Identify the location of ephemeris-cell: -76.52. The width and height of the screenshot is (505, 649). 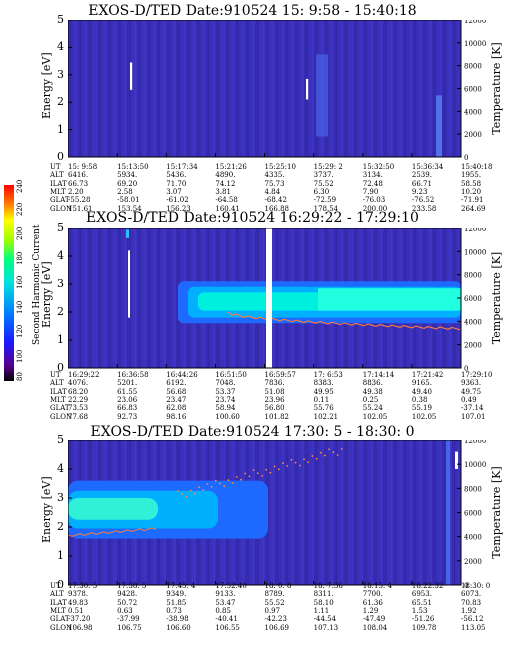
(423, 200).